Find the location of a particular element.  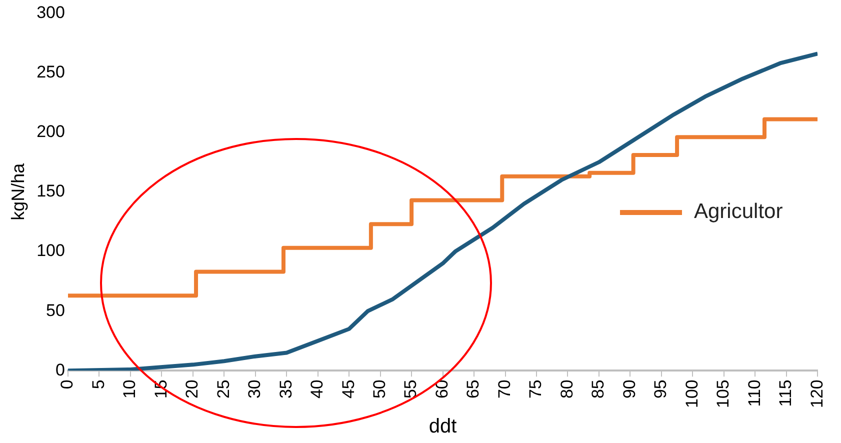

x-tick-label: 75 is located at coordinates (536, 389).